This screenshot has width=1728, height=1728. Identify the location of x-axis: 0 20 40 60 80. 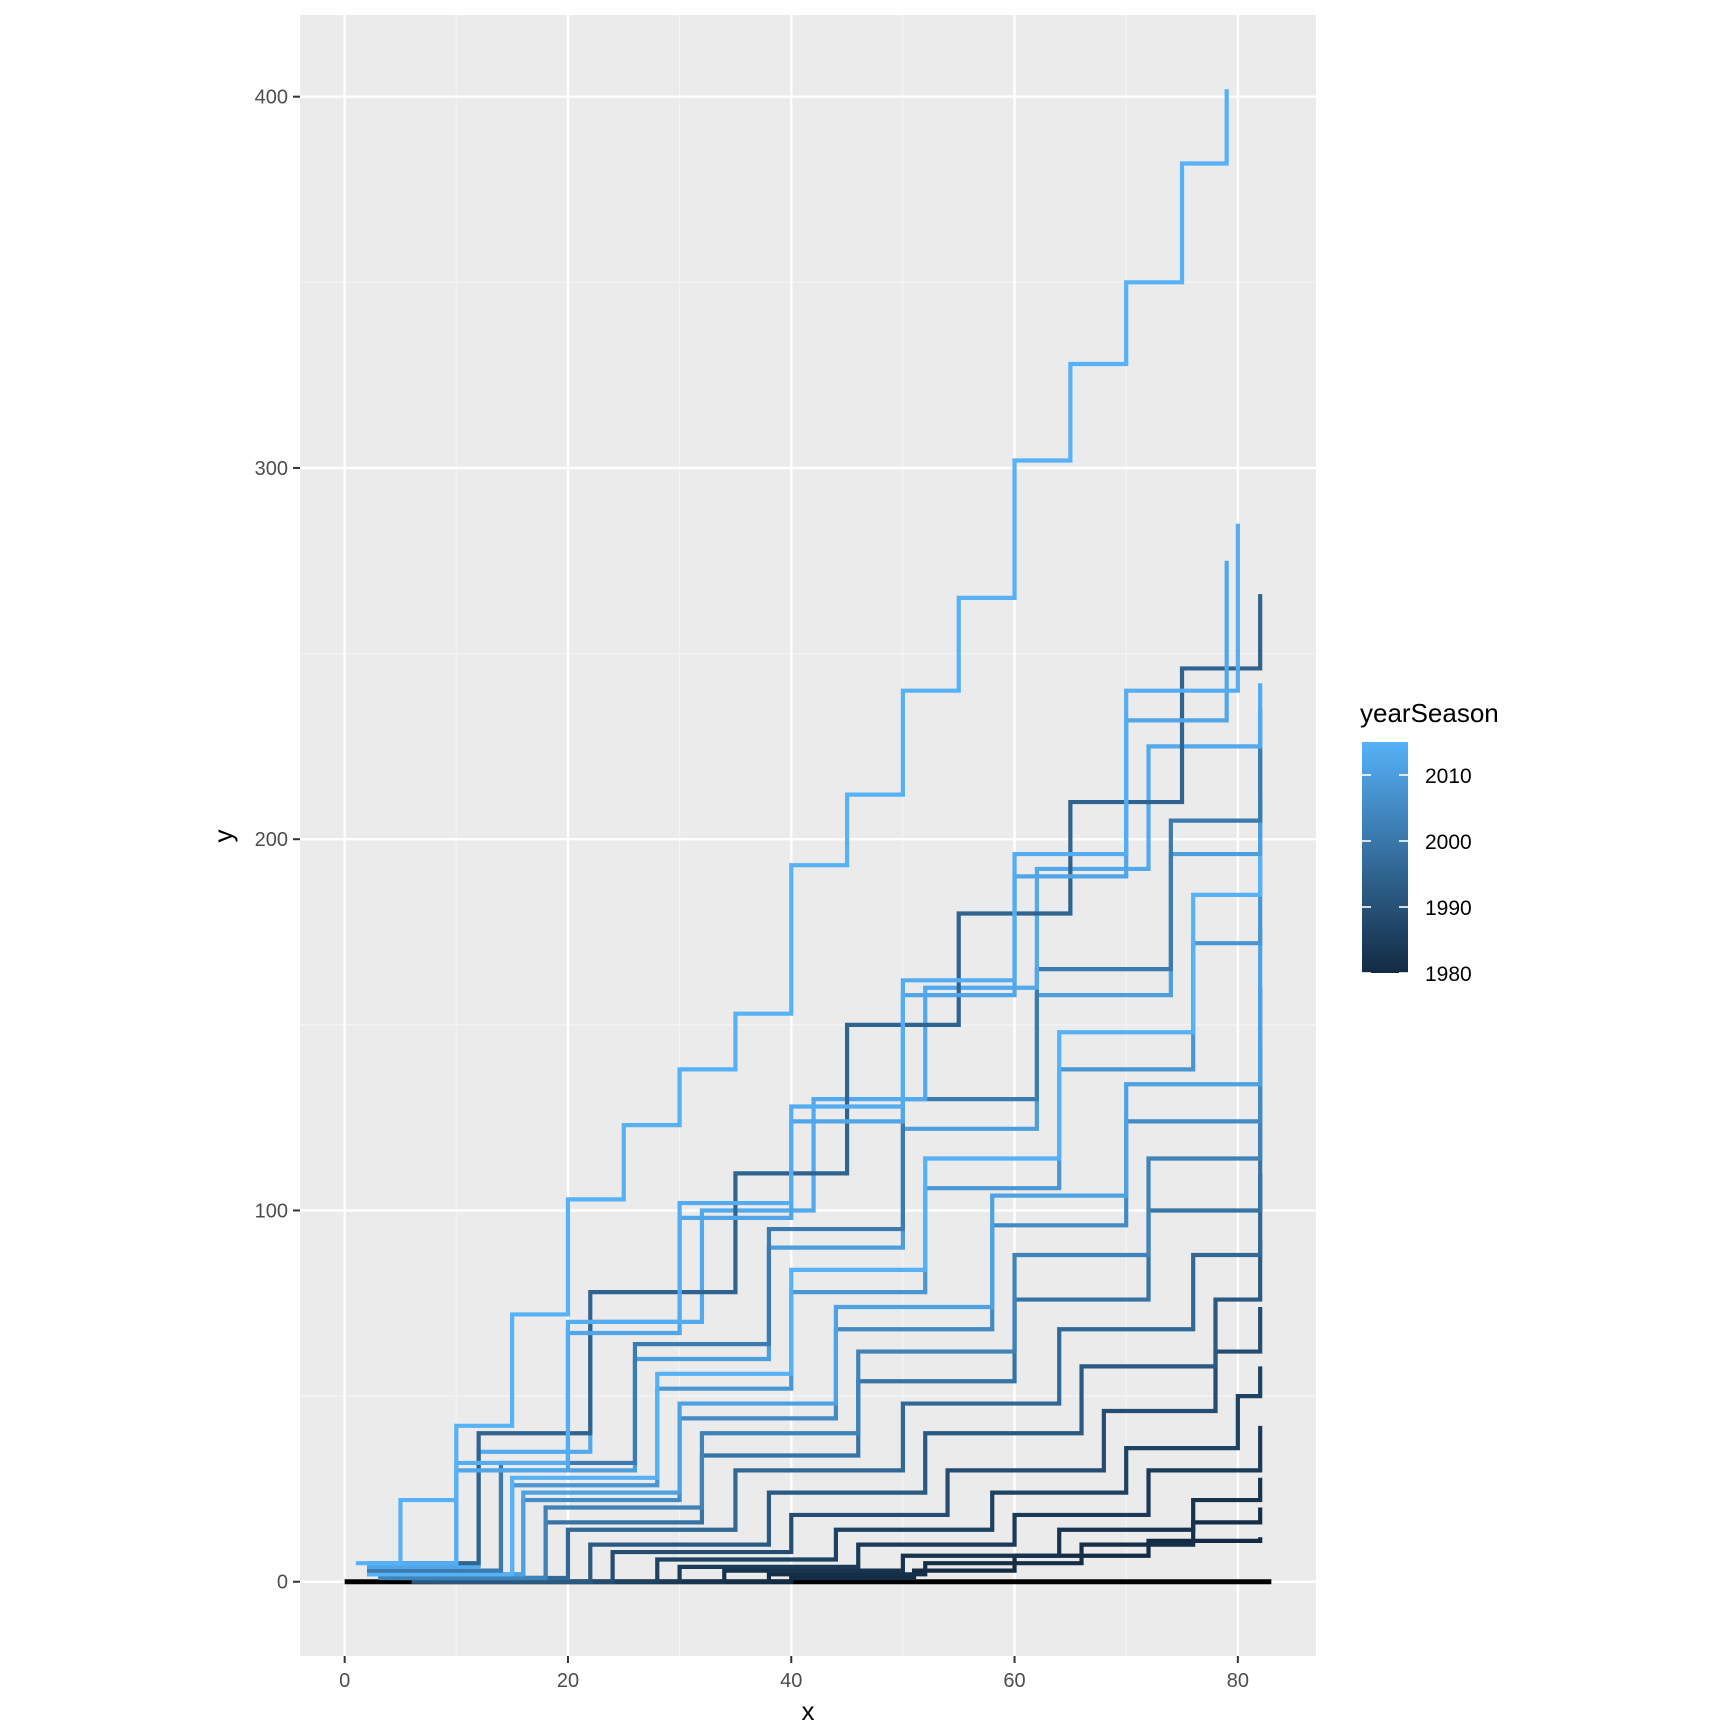
(794, 1674).